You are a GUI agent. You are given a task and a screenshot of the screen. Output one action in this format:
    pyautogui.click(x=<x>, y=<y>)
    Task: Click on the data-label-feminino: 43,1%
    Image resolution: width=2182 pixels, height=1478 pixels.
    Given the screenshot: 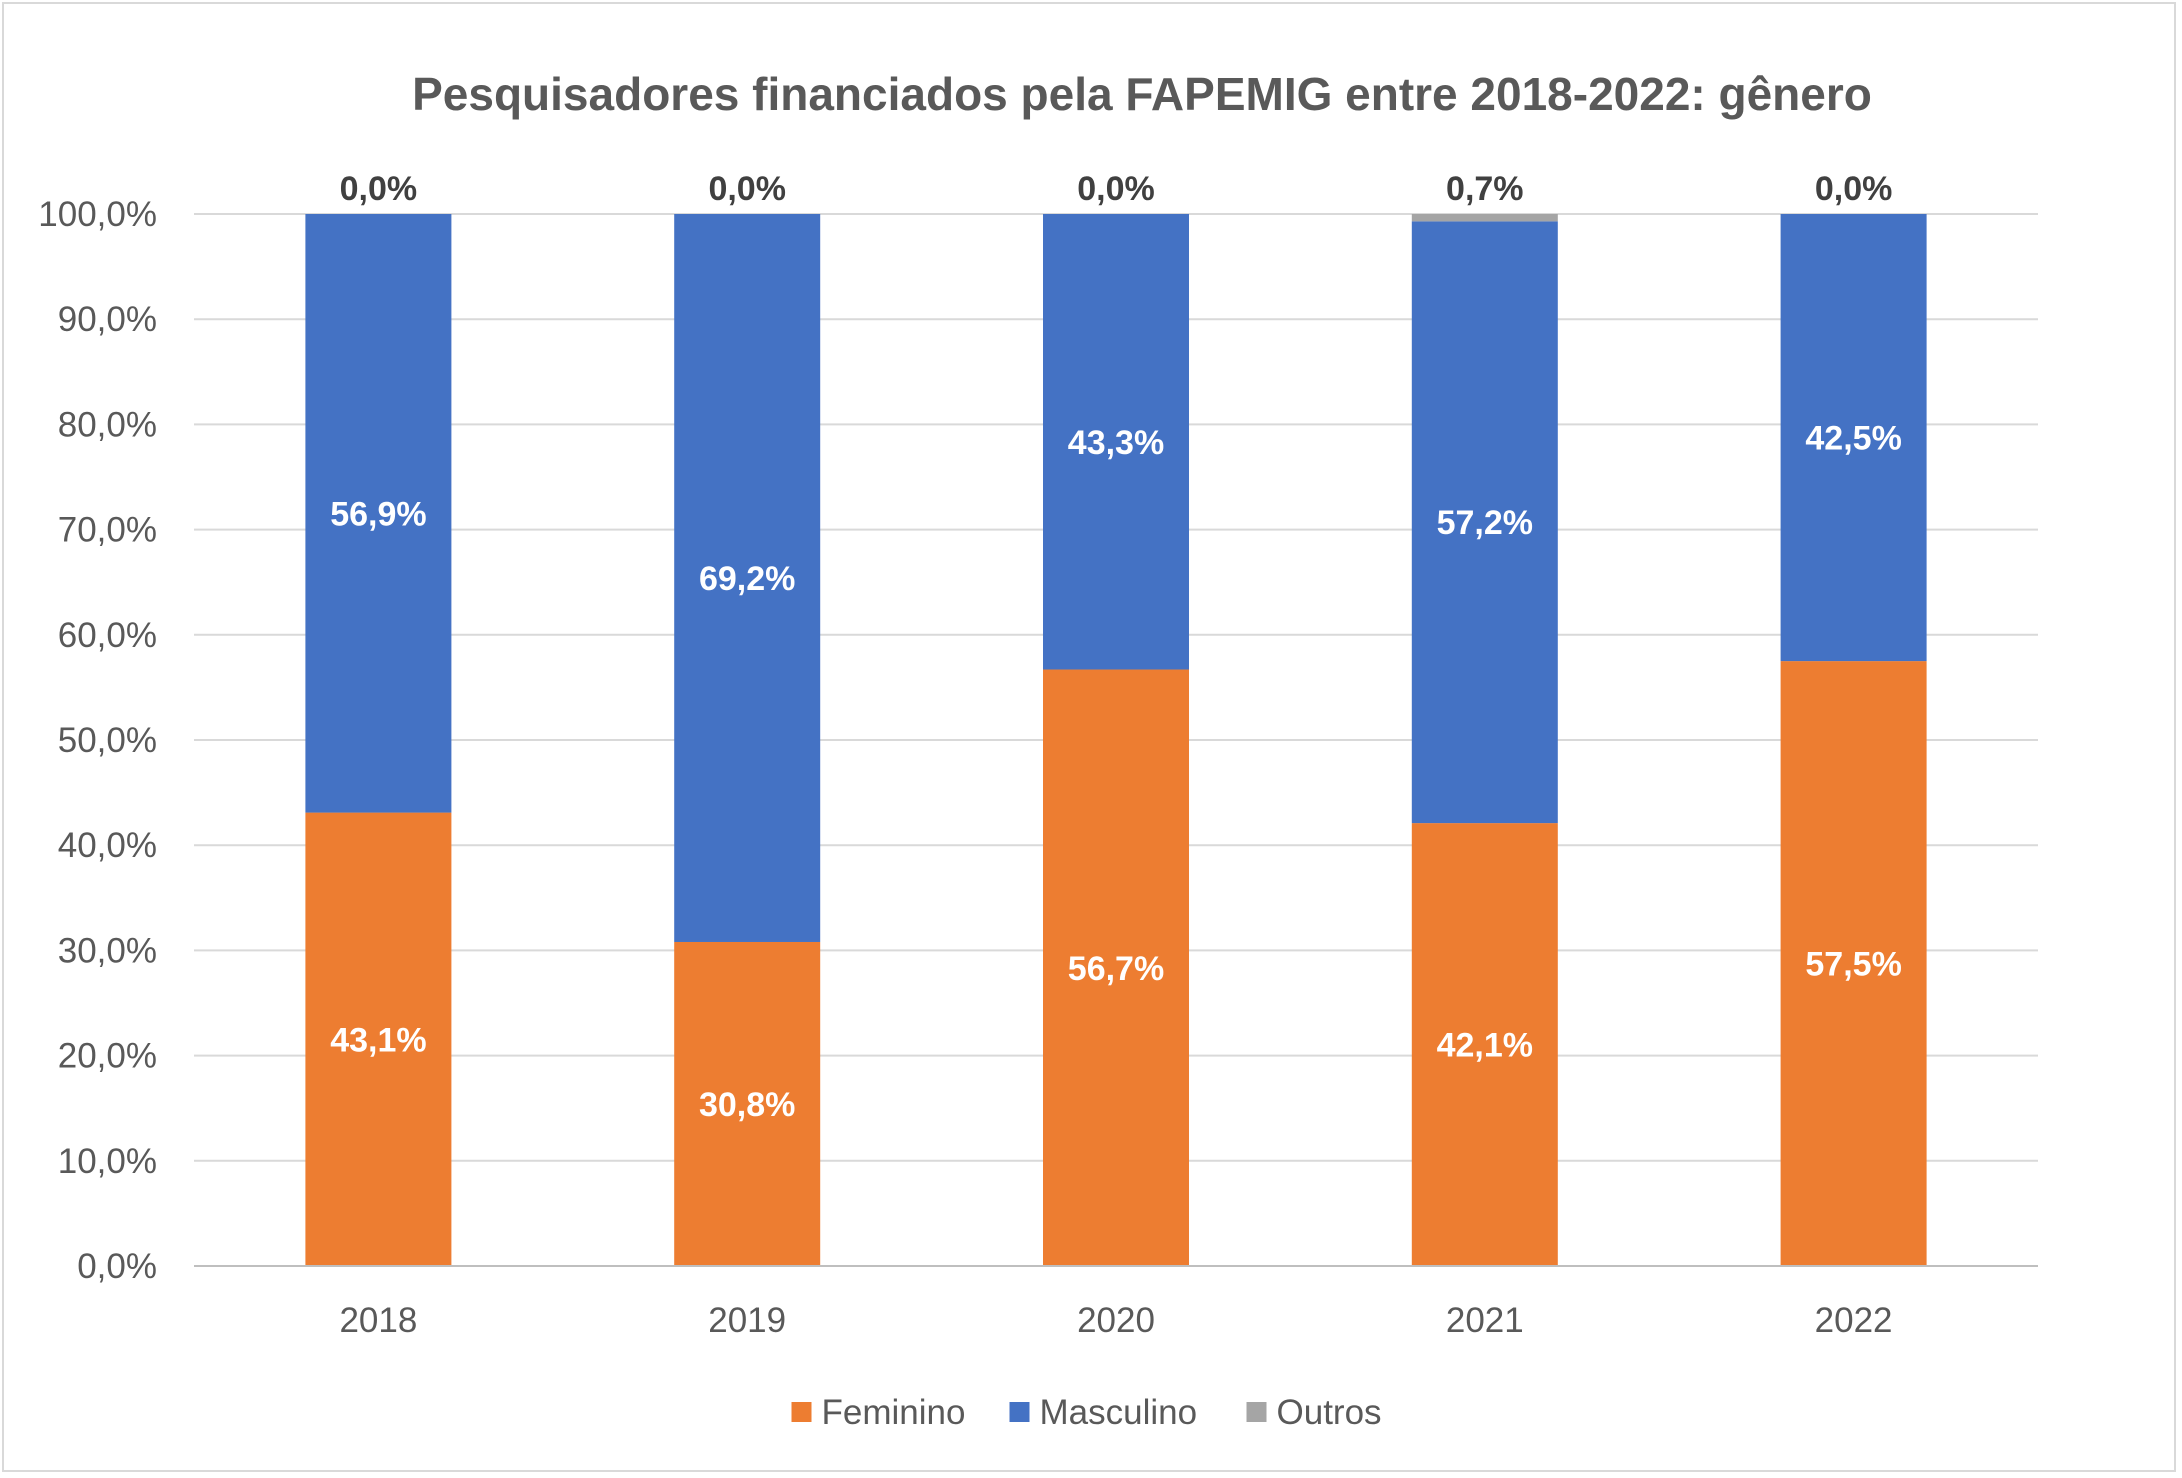 What is the action you would take?
    pyautogui.click(x=378, y=1040)
    